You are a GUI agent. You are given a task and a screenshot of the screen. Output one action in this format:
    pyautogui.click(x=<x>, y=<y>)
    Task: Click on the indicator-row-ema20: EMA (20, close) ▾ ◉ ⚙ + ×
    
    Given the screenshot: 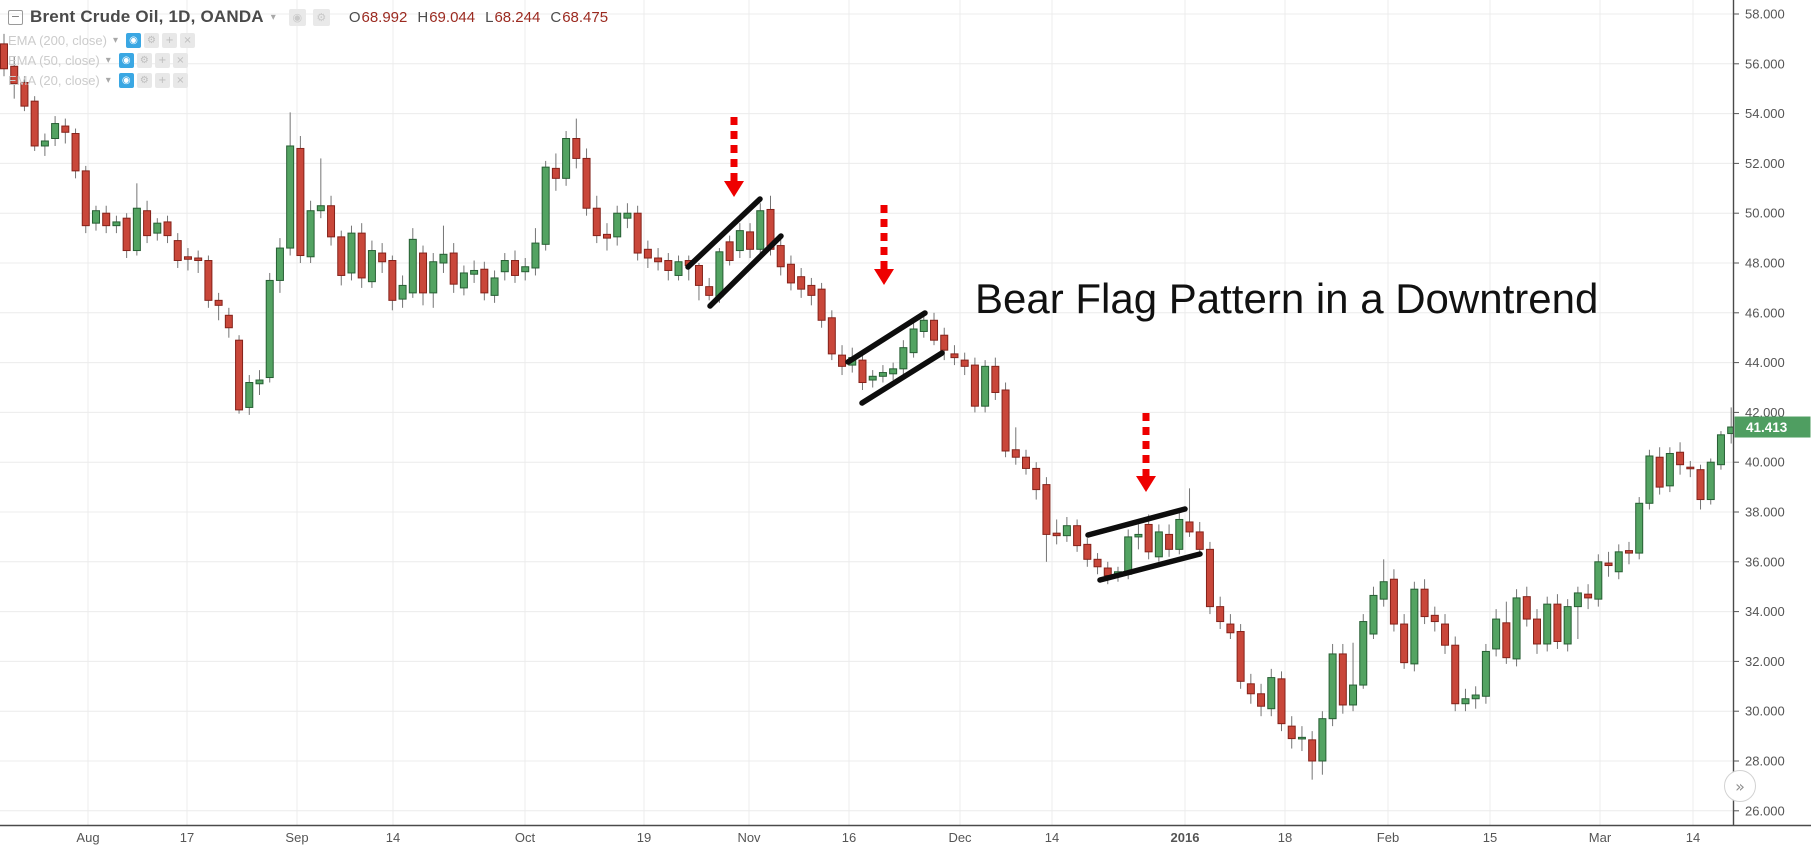 What is the action you would take?
    pyautogui.click(x=308, y=80)
    